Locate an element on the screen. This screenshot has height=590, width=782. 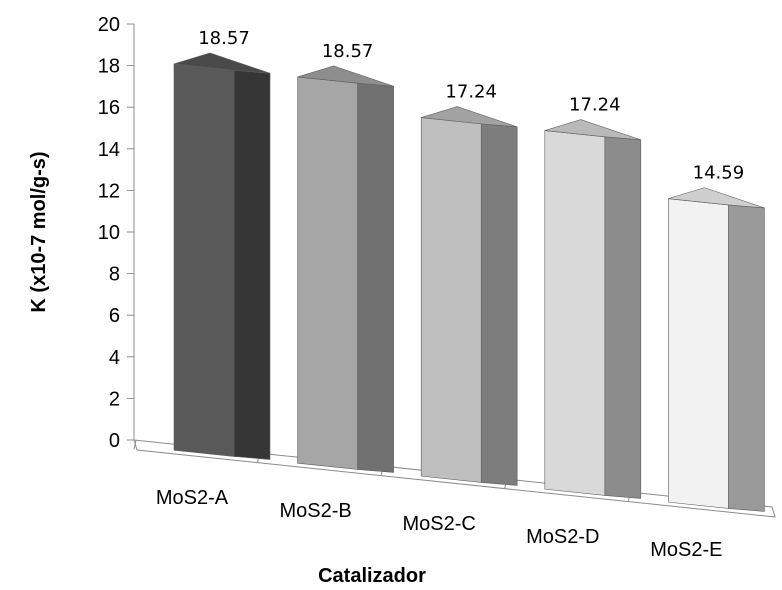
y-axis-title: K (x10-7 mol/g-s) is located at coordinates (39, 231).